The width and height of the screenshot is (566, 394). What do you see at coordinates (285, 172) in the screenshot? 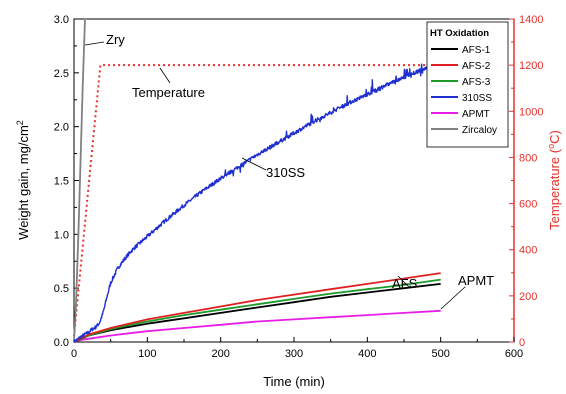
I see `annotation-310ss: 310SS` at bounding box center [285, 172].